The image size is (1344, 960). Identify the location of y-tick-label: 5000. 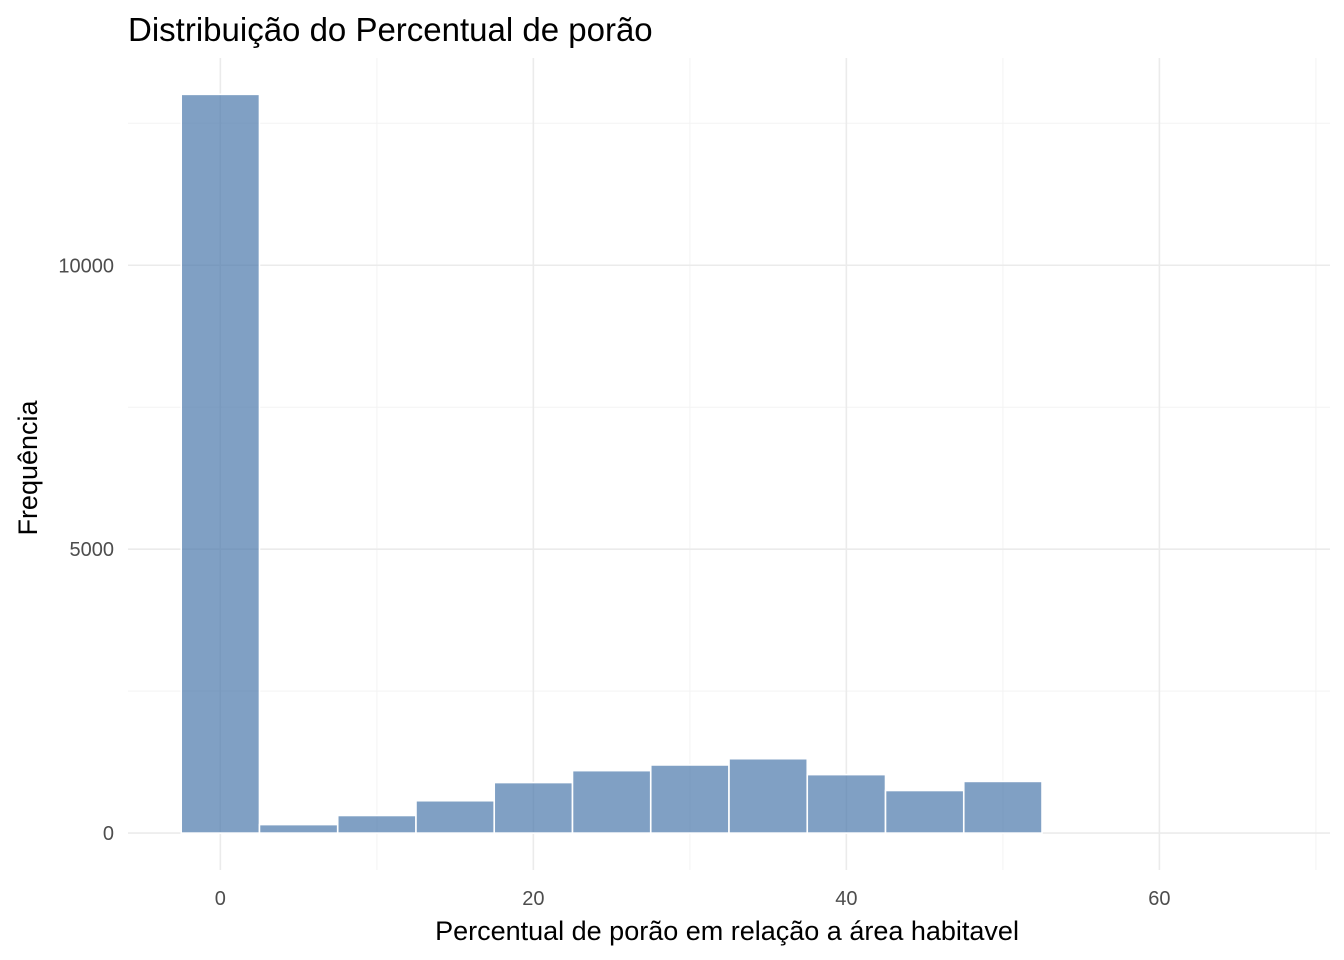
(92, 550).